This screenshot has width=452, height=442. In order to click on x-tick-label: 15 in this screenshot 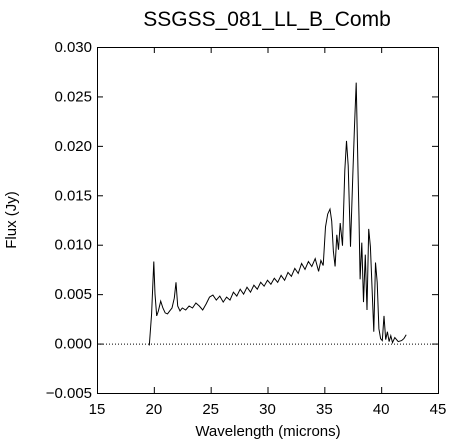, I will do `click(97, 409)`.